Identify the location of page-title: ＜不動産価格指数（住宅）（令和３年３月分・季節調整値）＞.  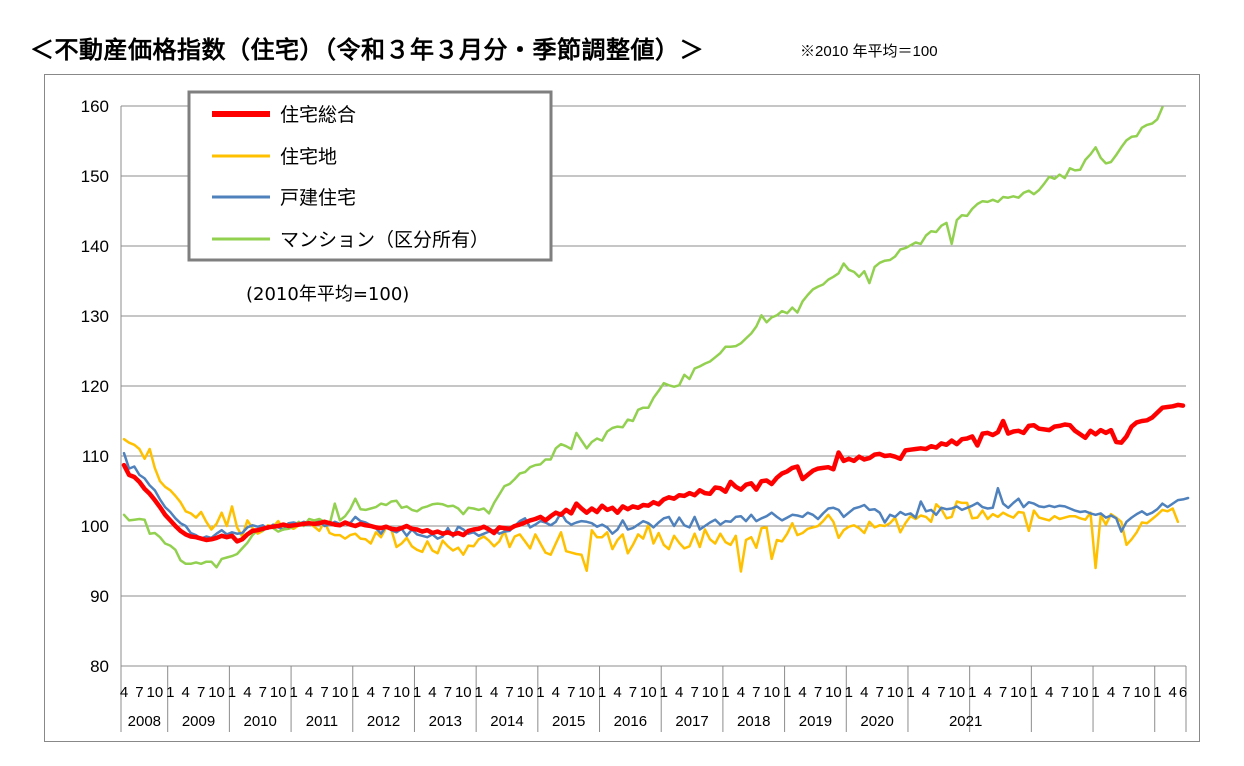
(367, 50).